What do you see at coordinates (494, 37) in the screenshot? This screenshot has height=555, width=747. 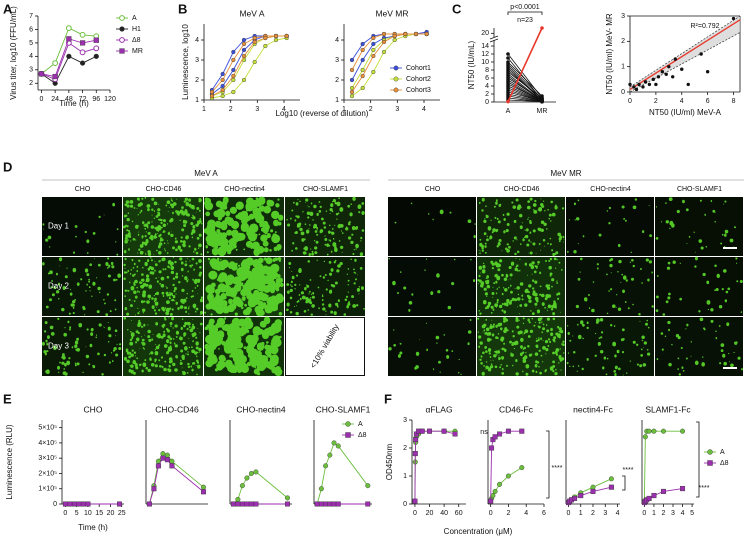 I see `axis-break` at bounding box center [494, 37].